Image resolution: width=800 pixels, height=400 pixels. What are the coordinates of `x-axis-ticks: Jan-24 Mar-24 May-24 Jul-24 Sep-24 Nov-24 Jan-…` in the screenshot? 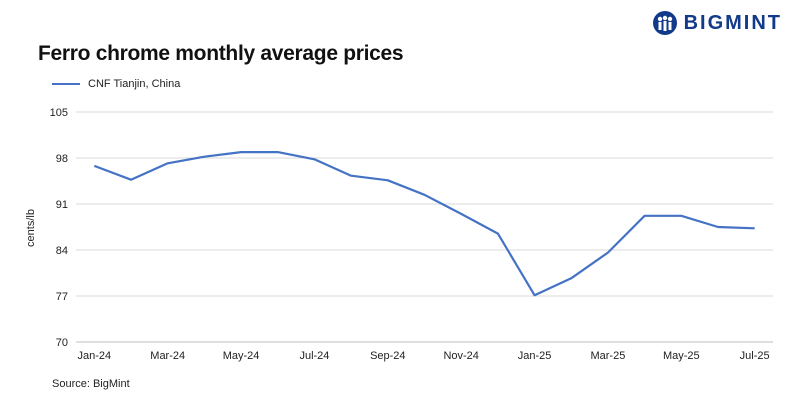 It's located at (424, 356).